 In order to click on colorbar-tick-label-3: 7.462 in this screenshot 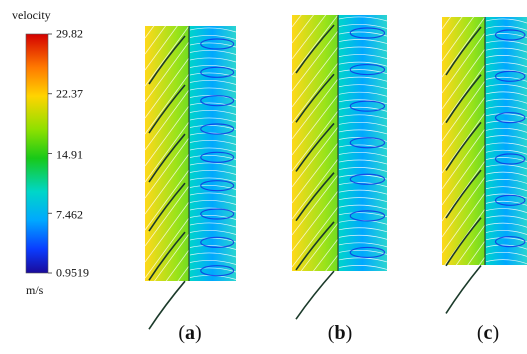, I will do `click(69, 214)`.